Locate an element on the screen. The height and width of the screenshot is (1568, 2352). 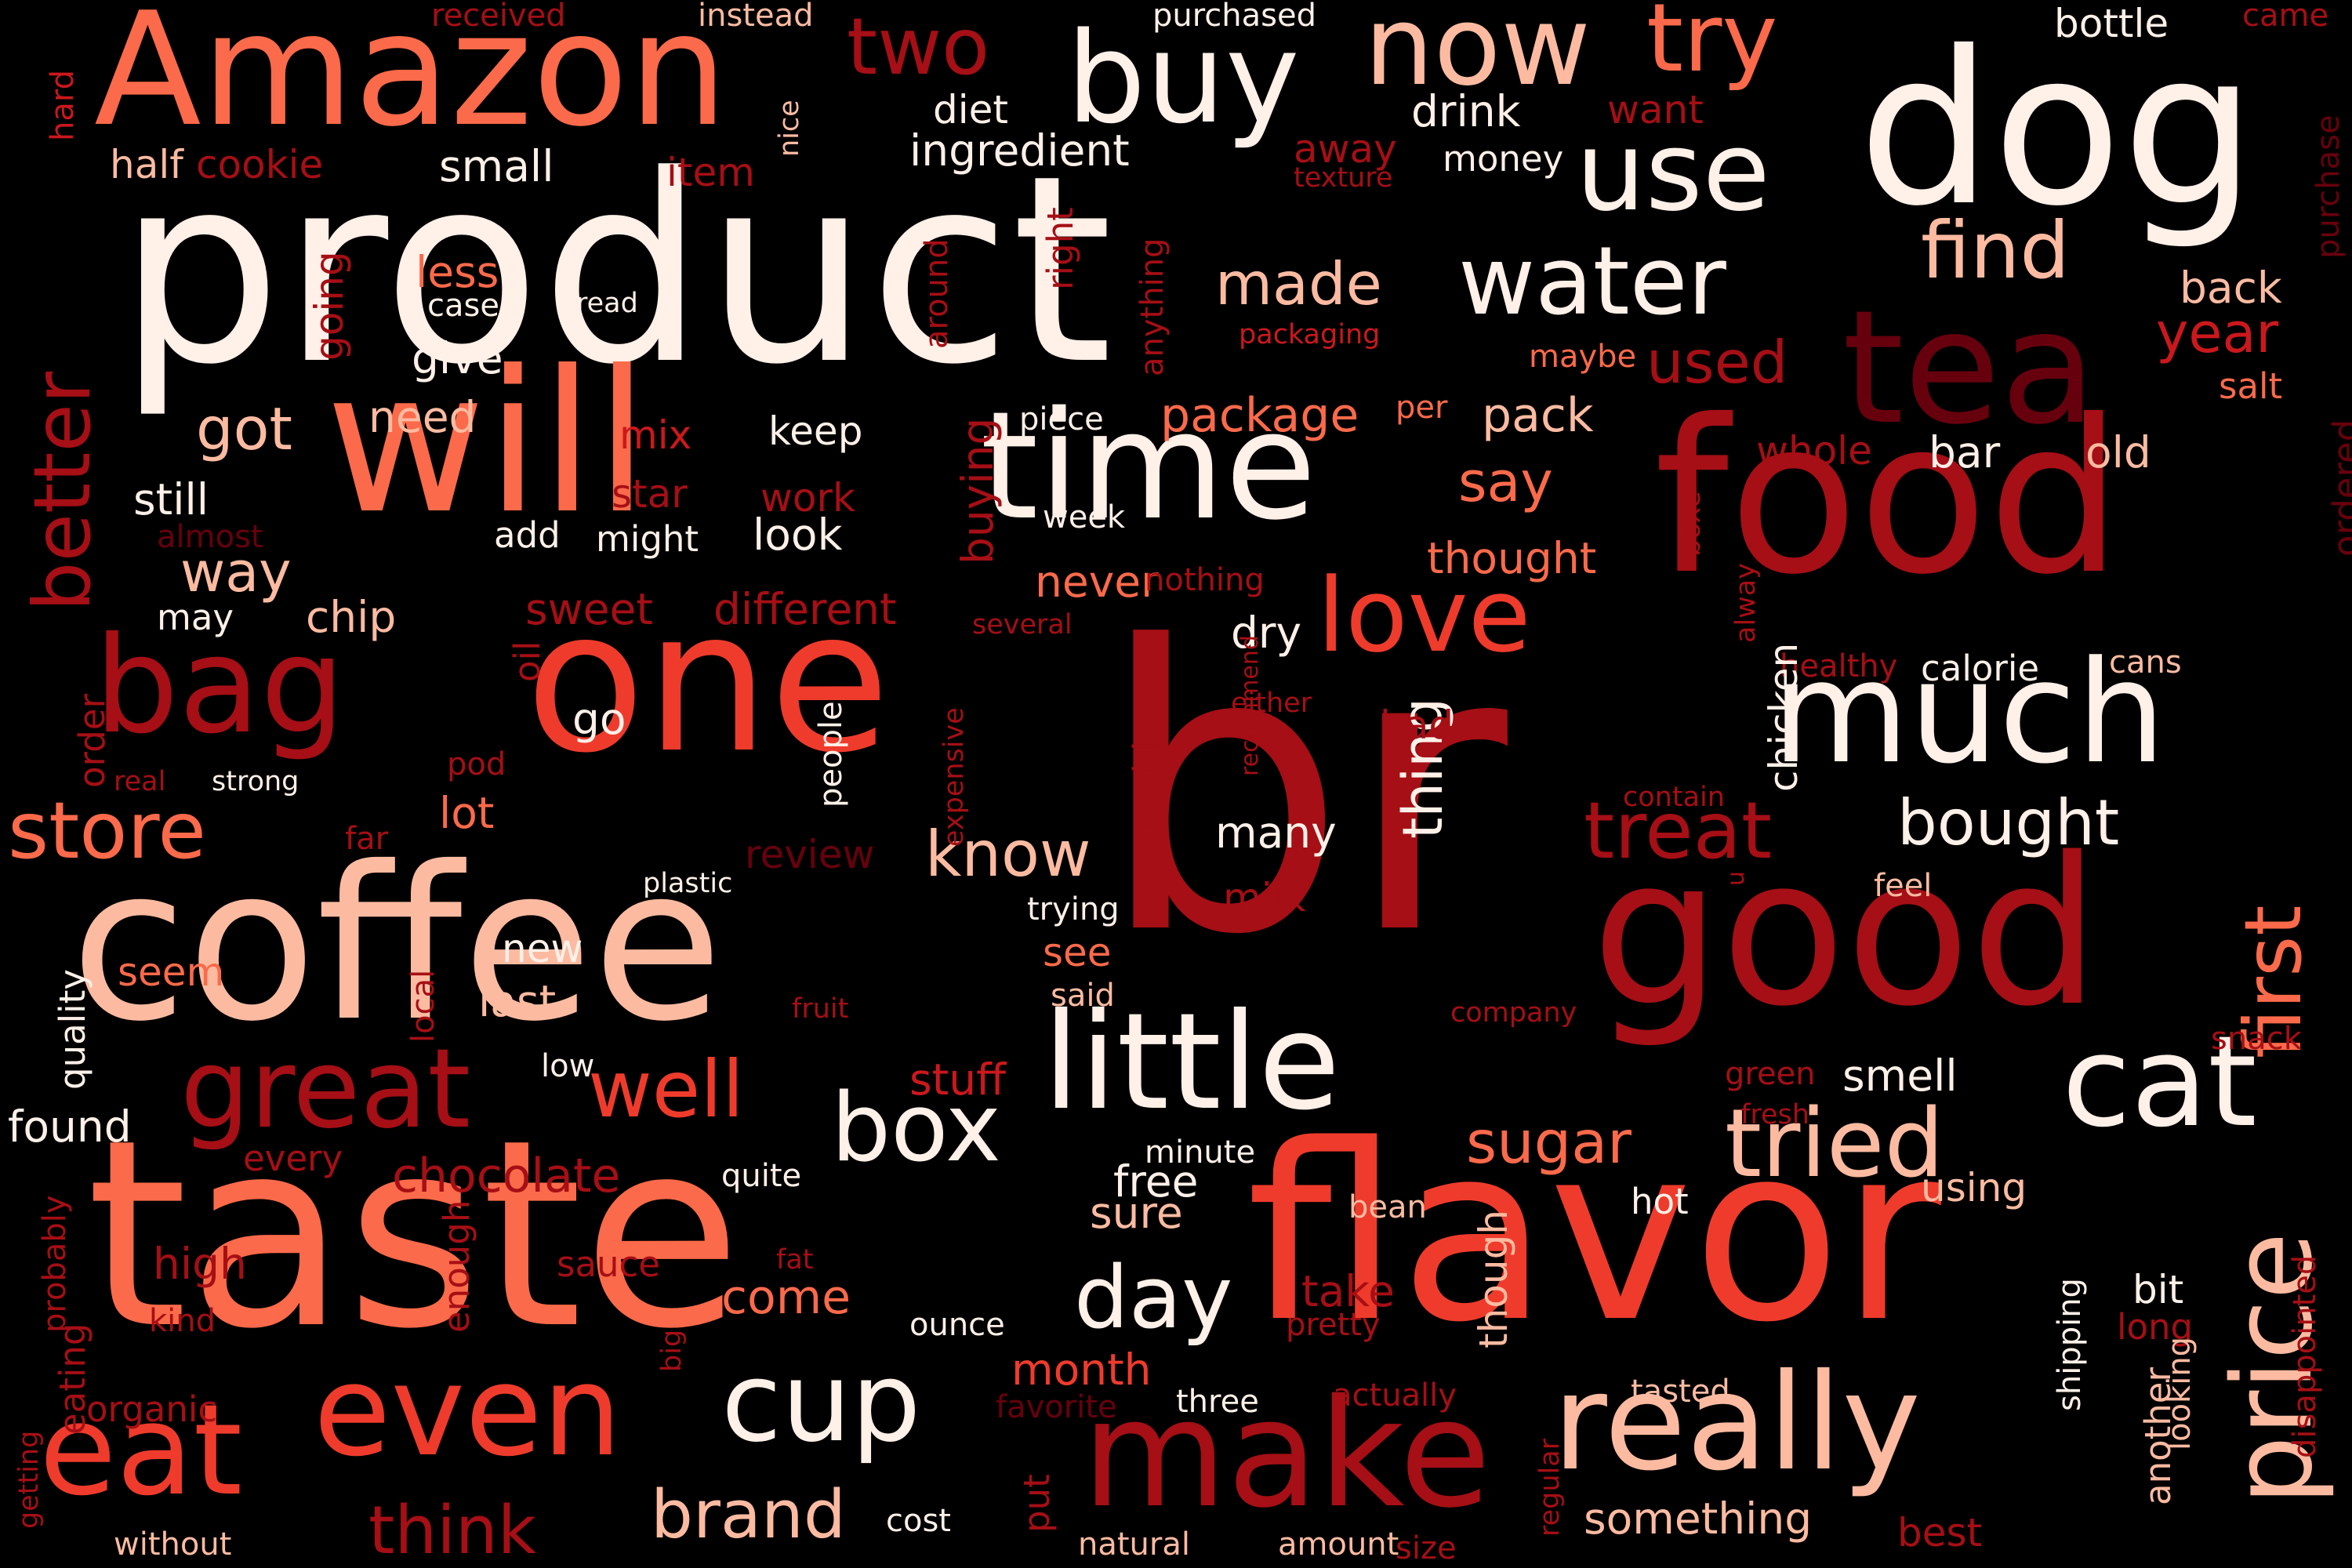
word-eating: eating is located at coordinates (72, 1379).